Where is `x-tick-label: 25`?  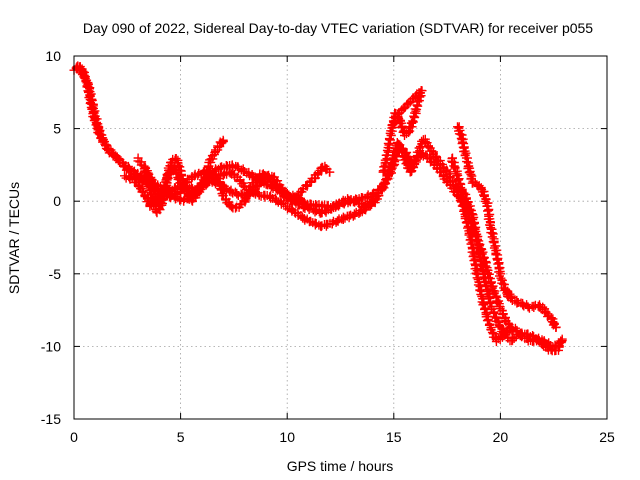 x-tick-label: 25 is located at coordinates (607, 437).